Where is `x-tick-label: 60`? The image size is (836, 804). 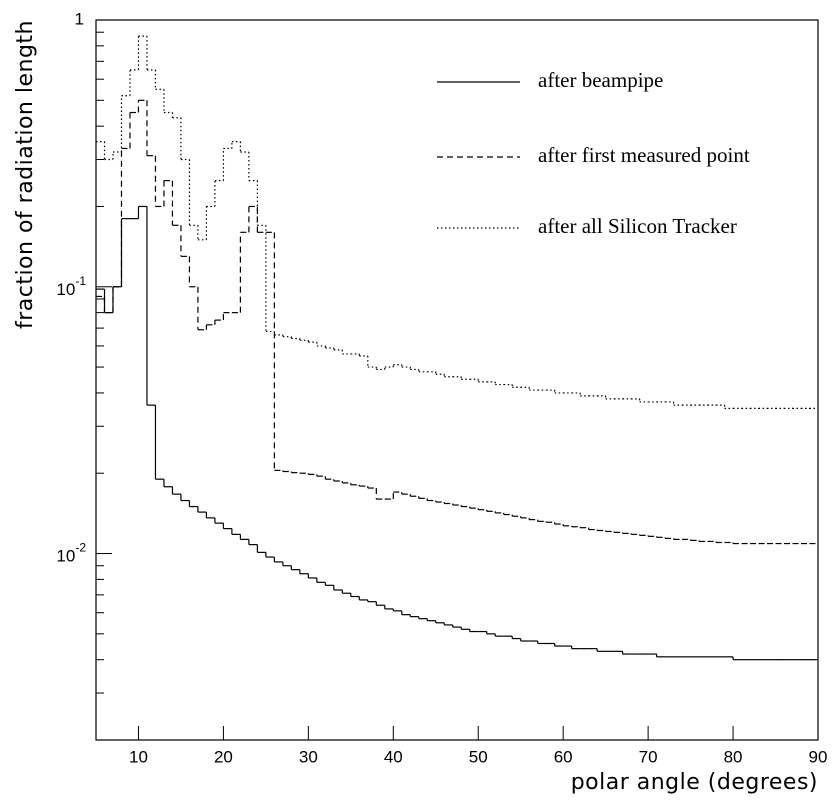 x-tick-label: 60 is located at coordinates (563, 756).